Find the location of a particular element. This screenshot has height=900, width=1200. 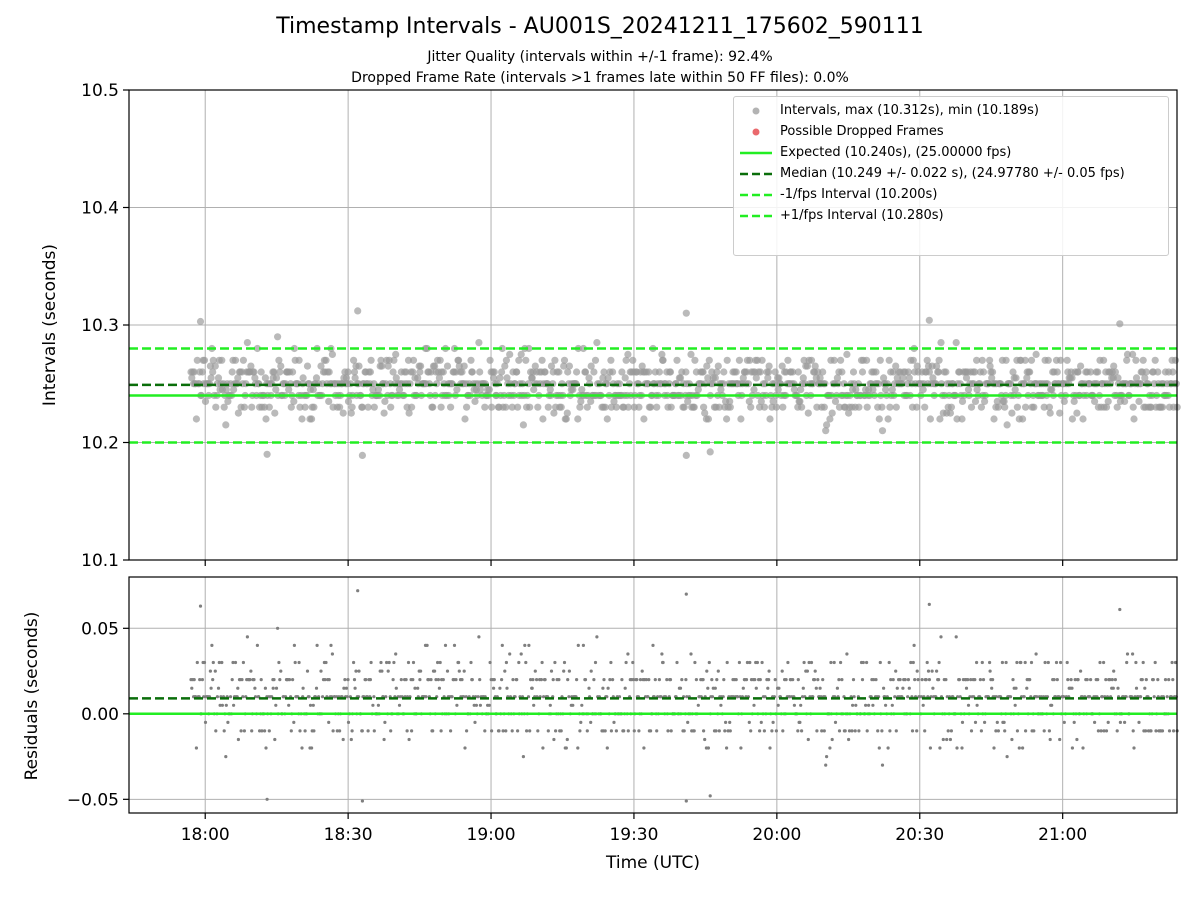

legend-swatch-expected is located at coordinates (756, 153).